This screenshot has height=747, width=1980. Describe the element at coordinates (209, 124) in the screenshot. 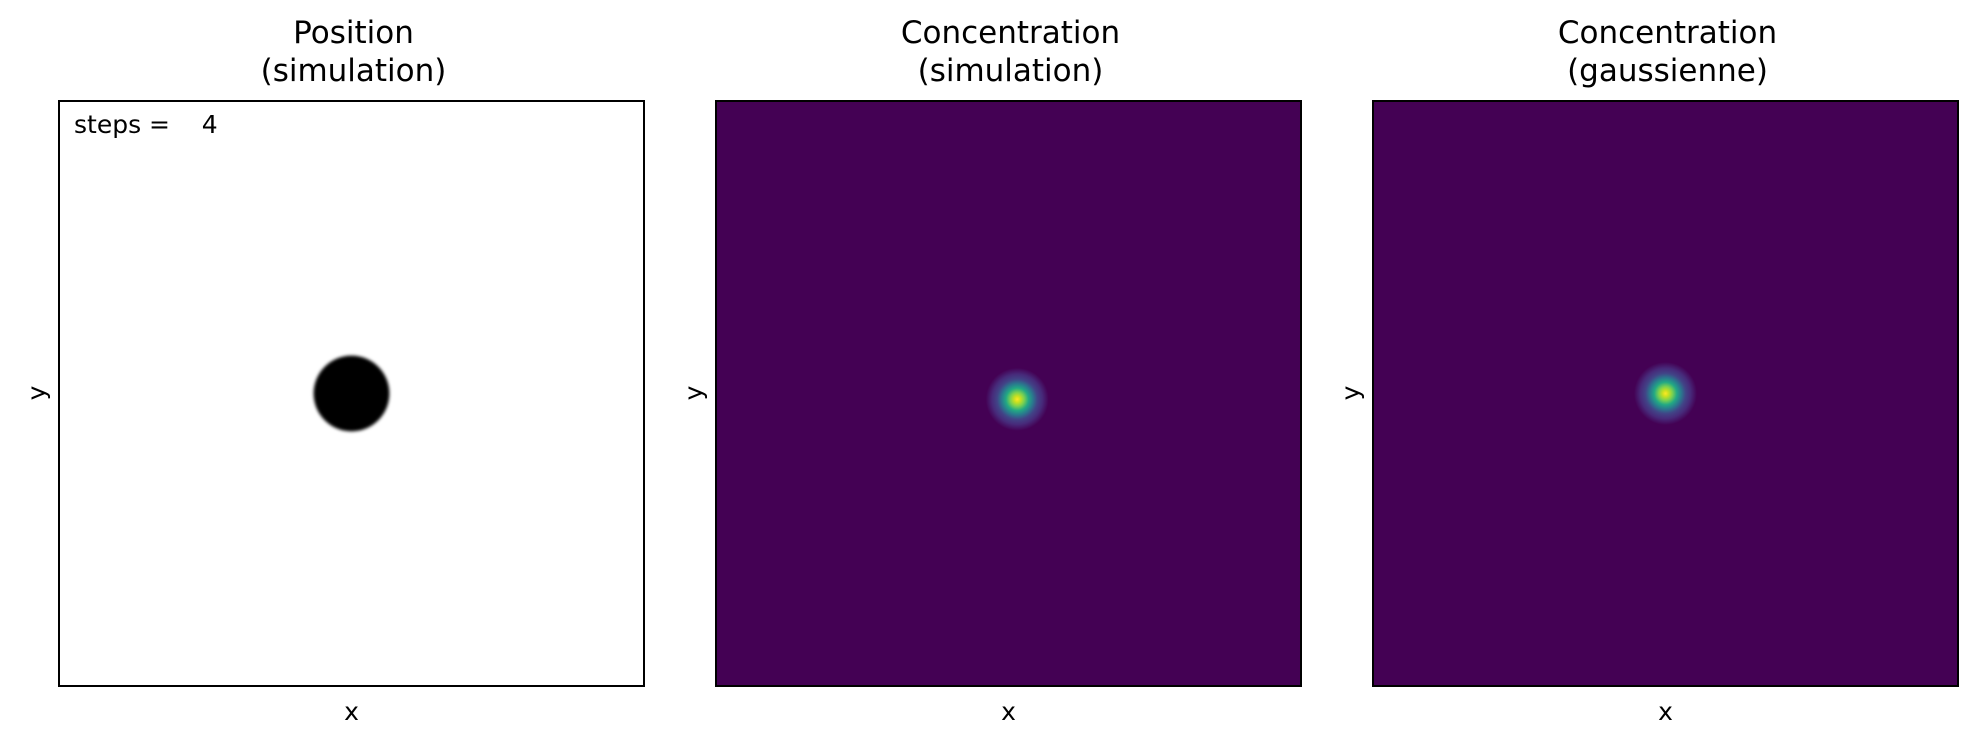

I see `steps-value: 4` at that location.